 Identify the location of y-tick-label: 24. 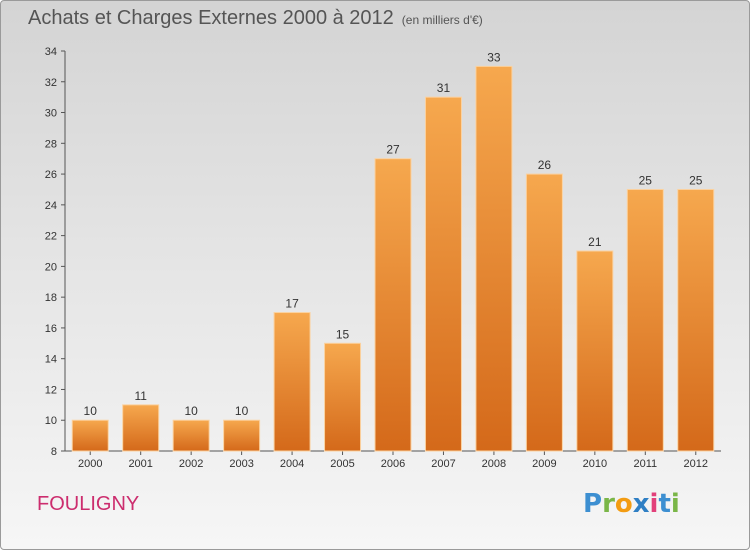
(51, 206).